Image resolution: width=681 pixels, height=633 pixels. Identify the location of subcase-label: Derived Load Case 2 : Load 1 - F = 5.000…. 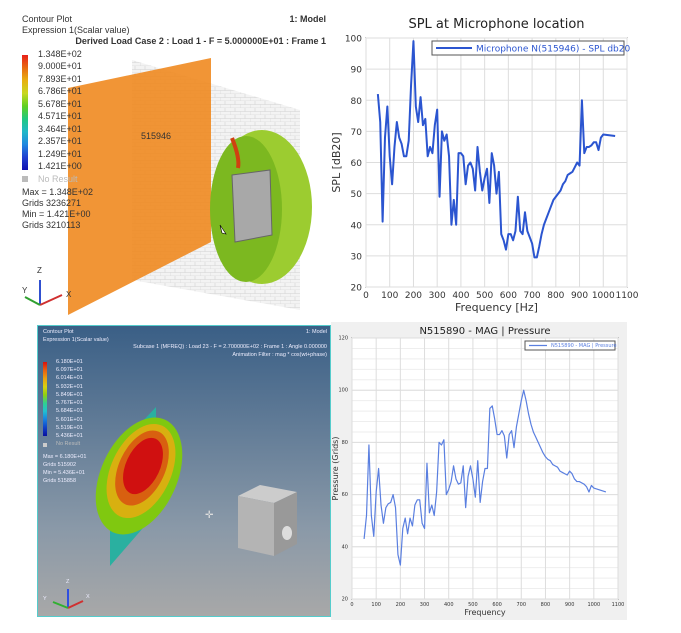
(200, 41).